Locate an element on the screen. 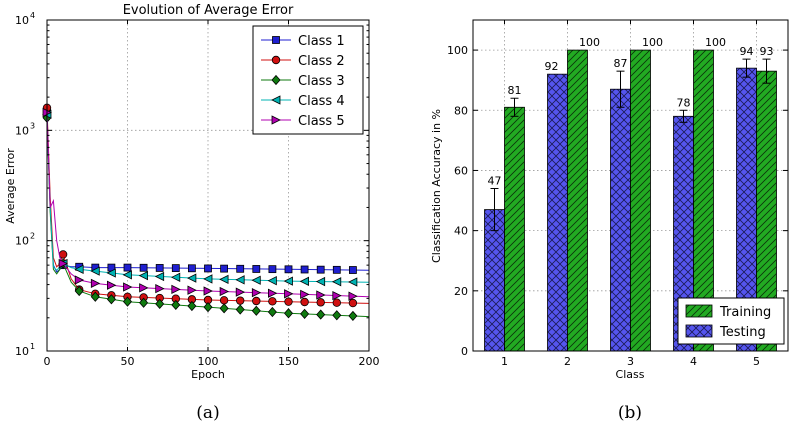  accuracy-legend-swatch is located at coordinates (699, 331).